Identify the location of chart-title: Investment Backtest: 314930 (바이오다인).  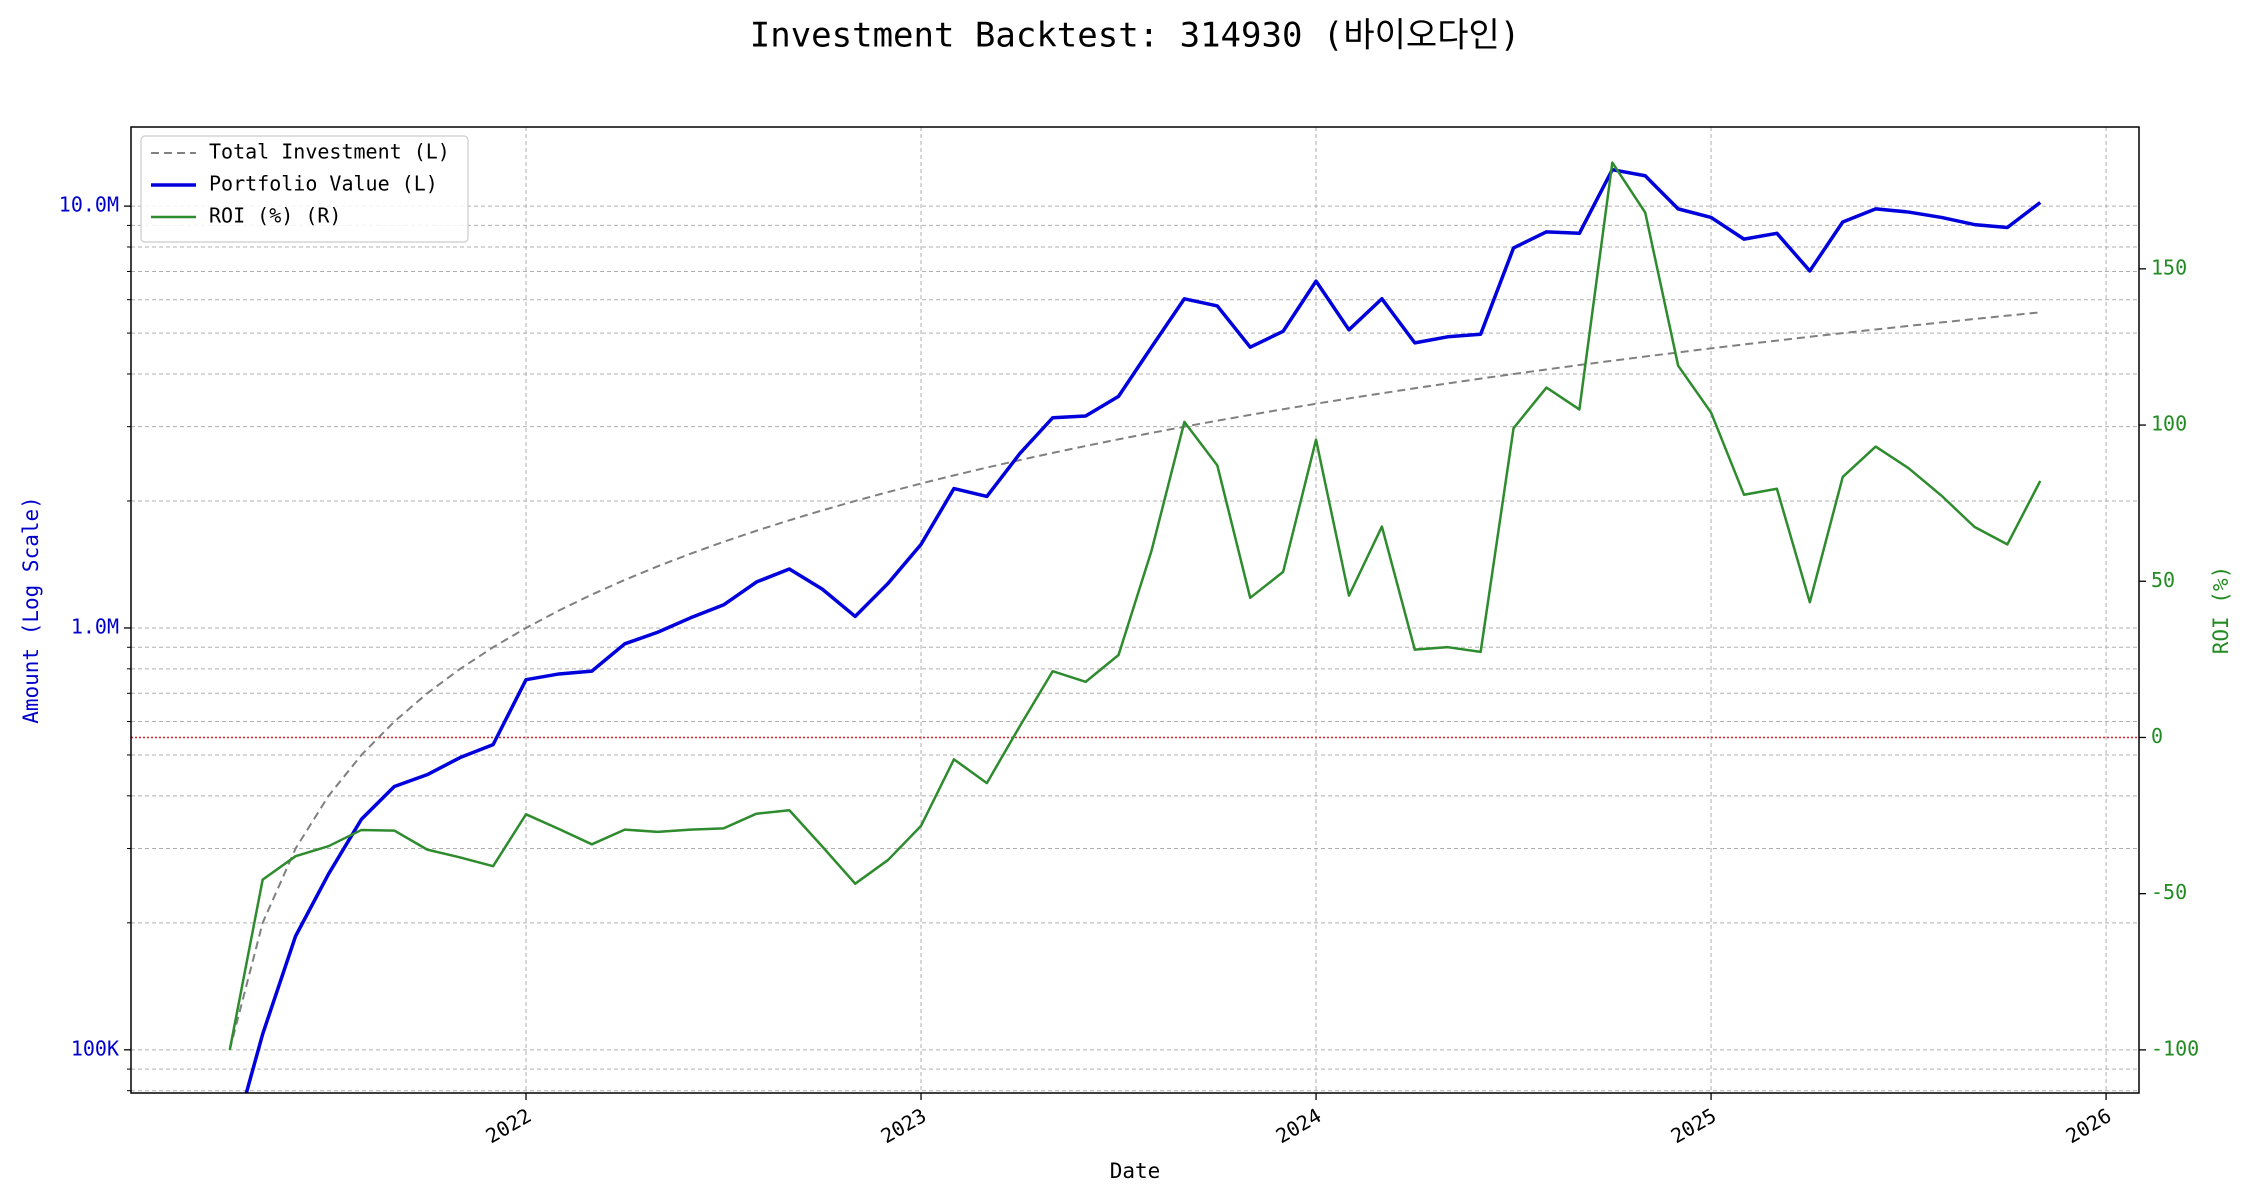
(1135, 36).